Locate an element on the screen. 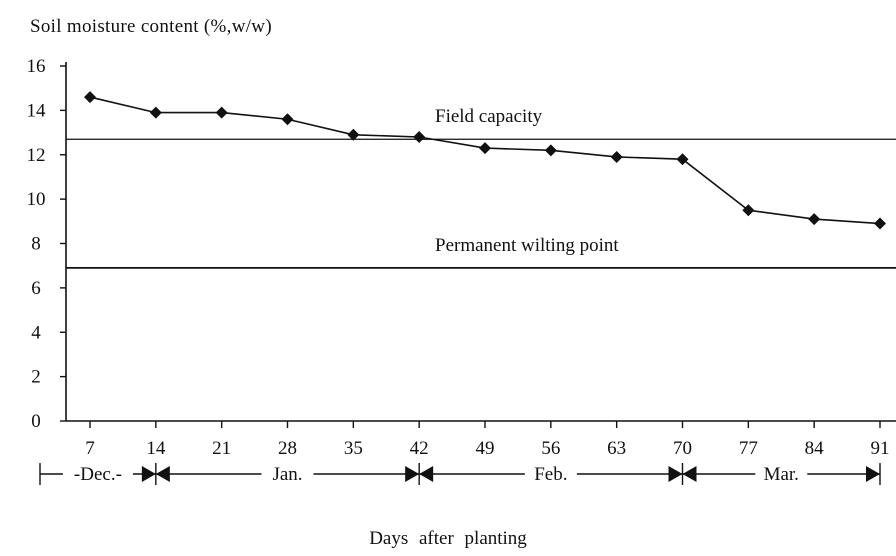  x-tick-label: 28 is located at coordinates (287, 448).